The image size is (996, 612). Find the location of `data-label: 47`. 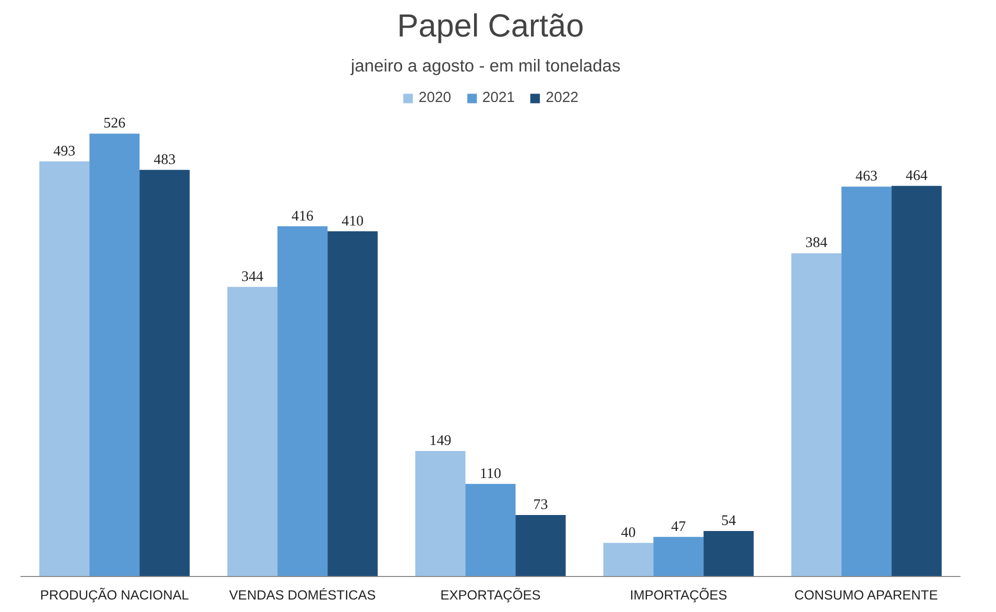

data-label: 47 is located at coordinates (678, 526).